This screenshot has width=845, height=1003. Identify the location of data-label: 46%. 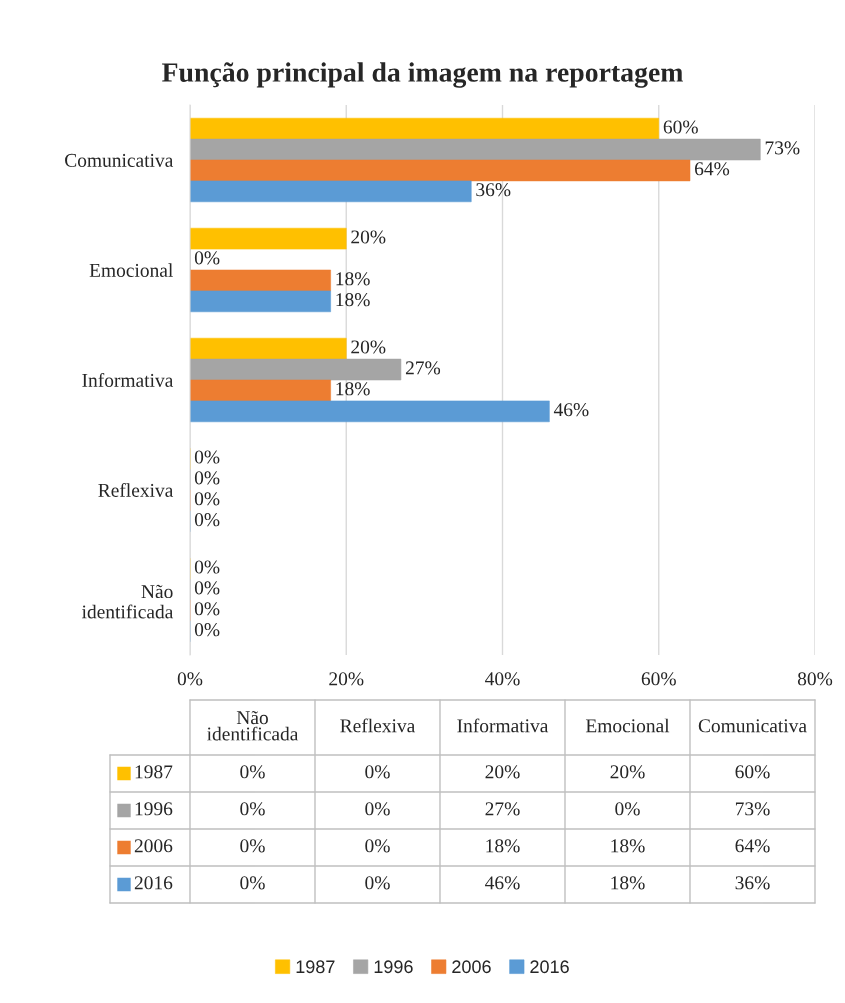
(571, 410).